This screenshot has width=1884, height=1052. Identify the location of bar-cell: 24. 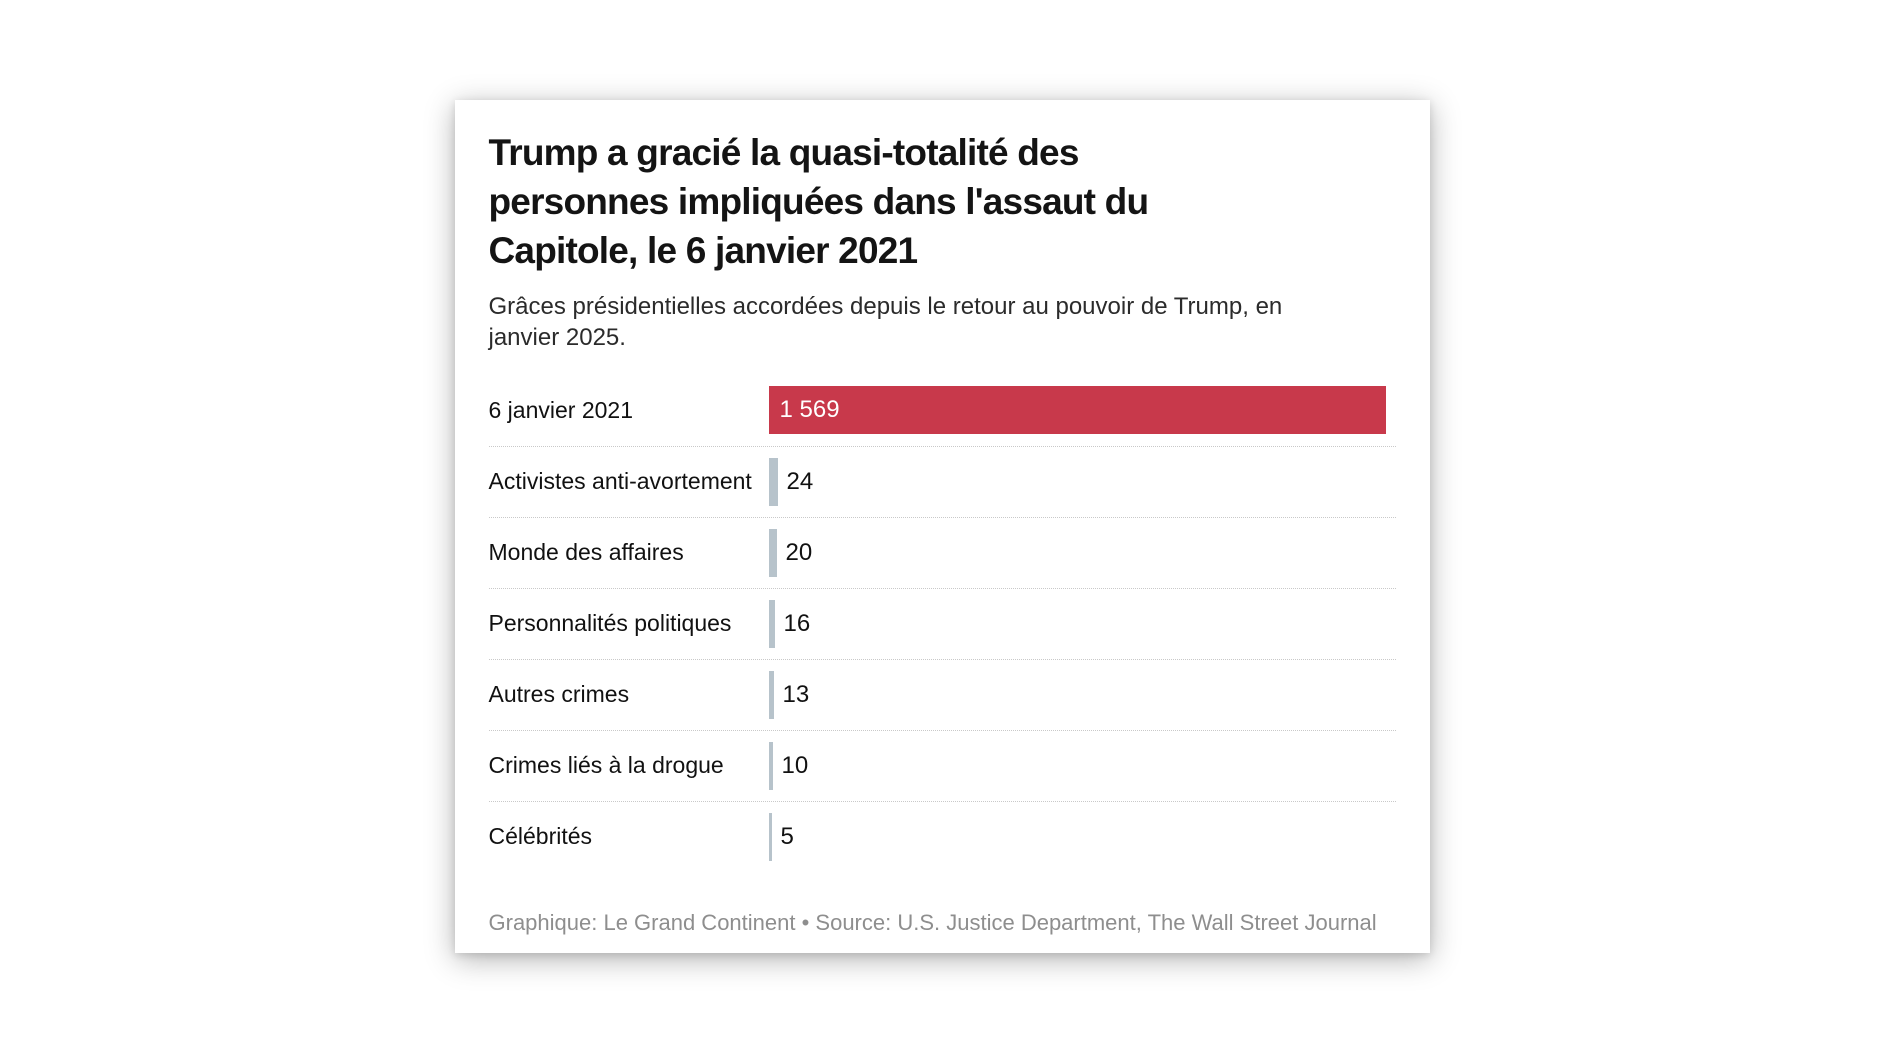
(1082, 481).